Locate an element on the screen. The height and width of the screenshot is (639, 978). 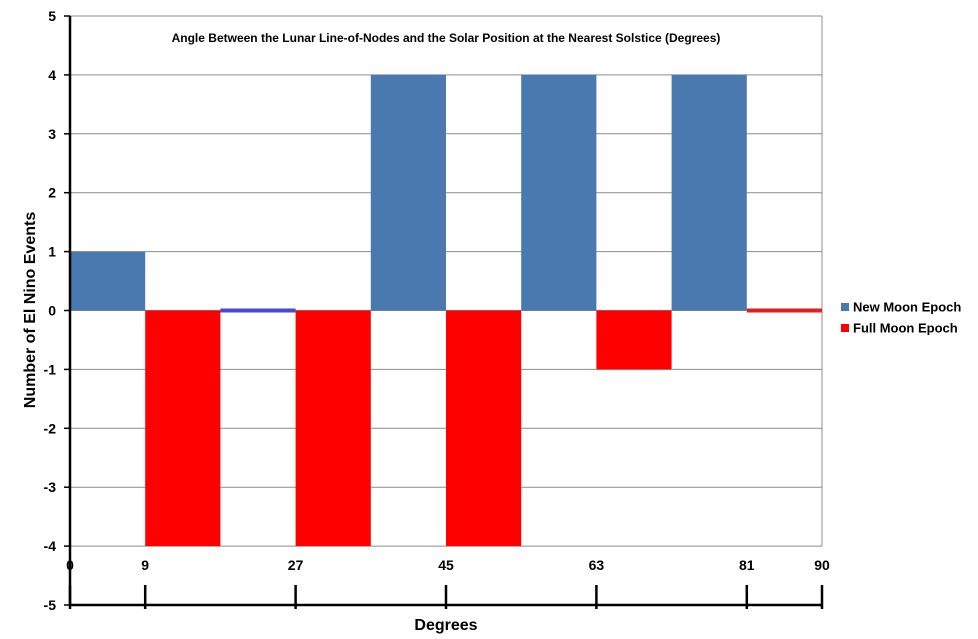
y-tick-label: -2 is located at coordinates (50, 428).